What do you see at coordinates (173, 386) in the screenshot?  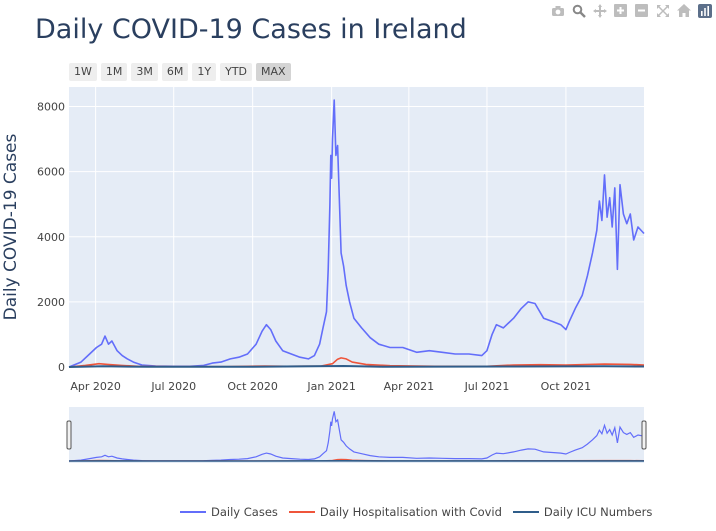 I see `x-tick-label: Jul 2020` at bounding box center [173, 386].